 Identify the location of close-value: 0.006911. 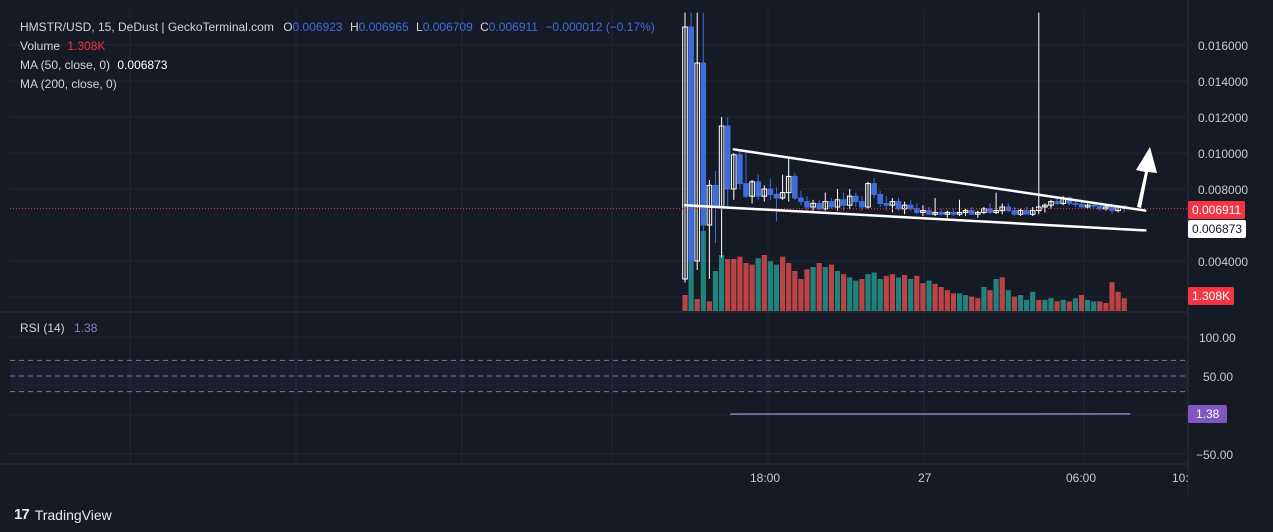
(513, 27).